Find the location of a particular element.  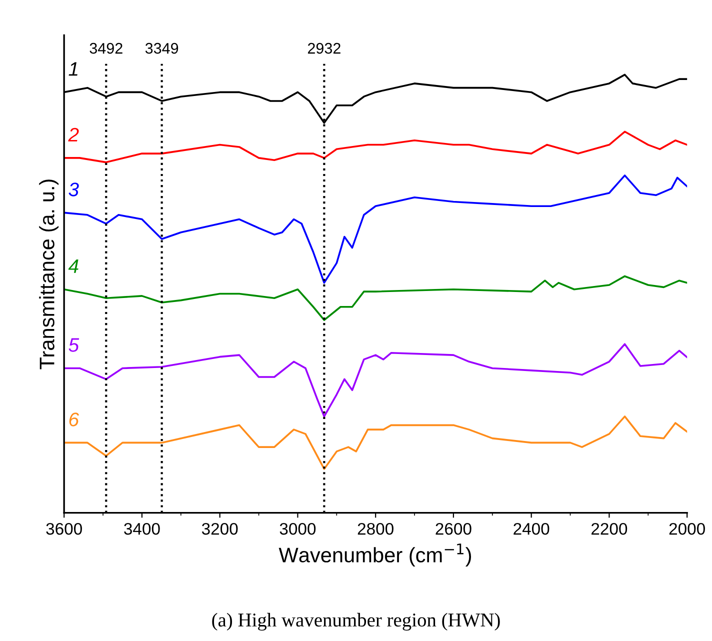

x-tick-label: 2800 is located at coordinates (376, 528).